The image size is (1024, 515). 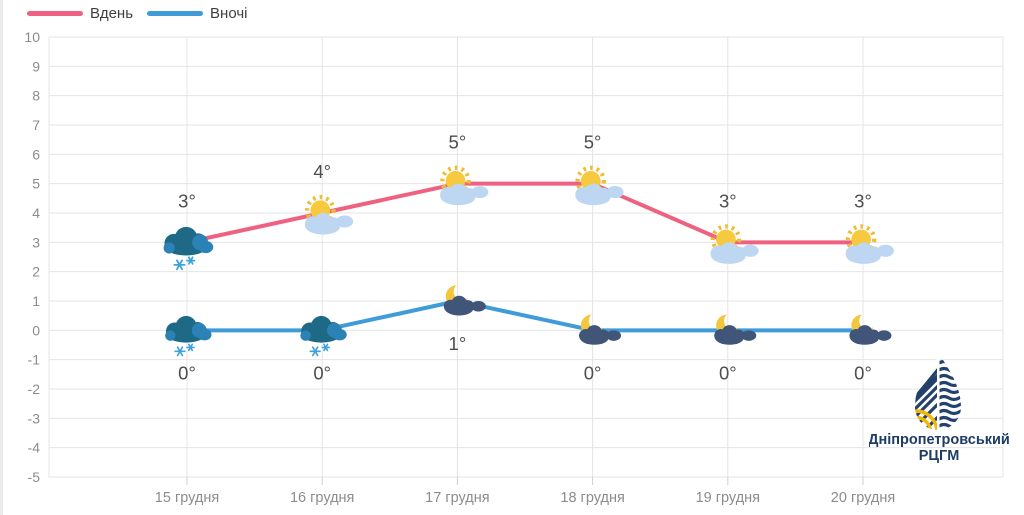 I want to click on temp-label: 4°, so click(x=322, y=171).